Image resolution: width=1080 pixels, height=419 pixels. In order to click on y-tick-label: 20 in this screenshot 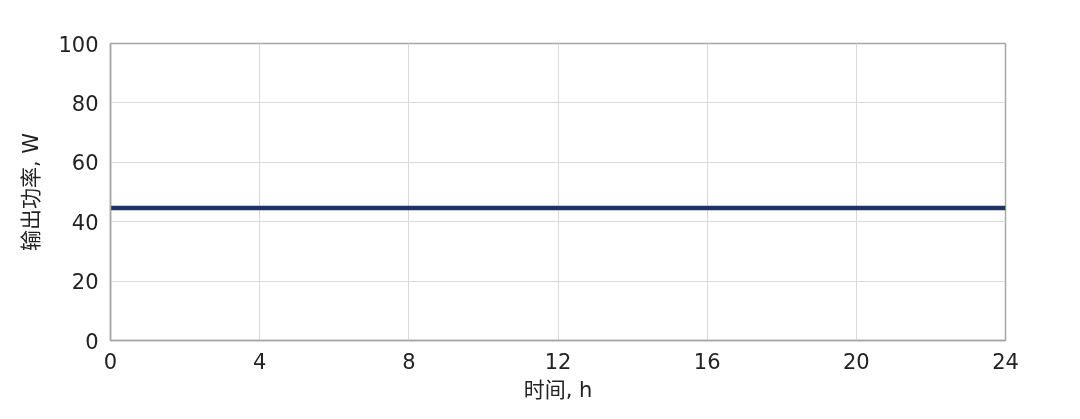, I will do `click(85, 282)`.